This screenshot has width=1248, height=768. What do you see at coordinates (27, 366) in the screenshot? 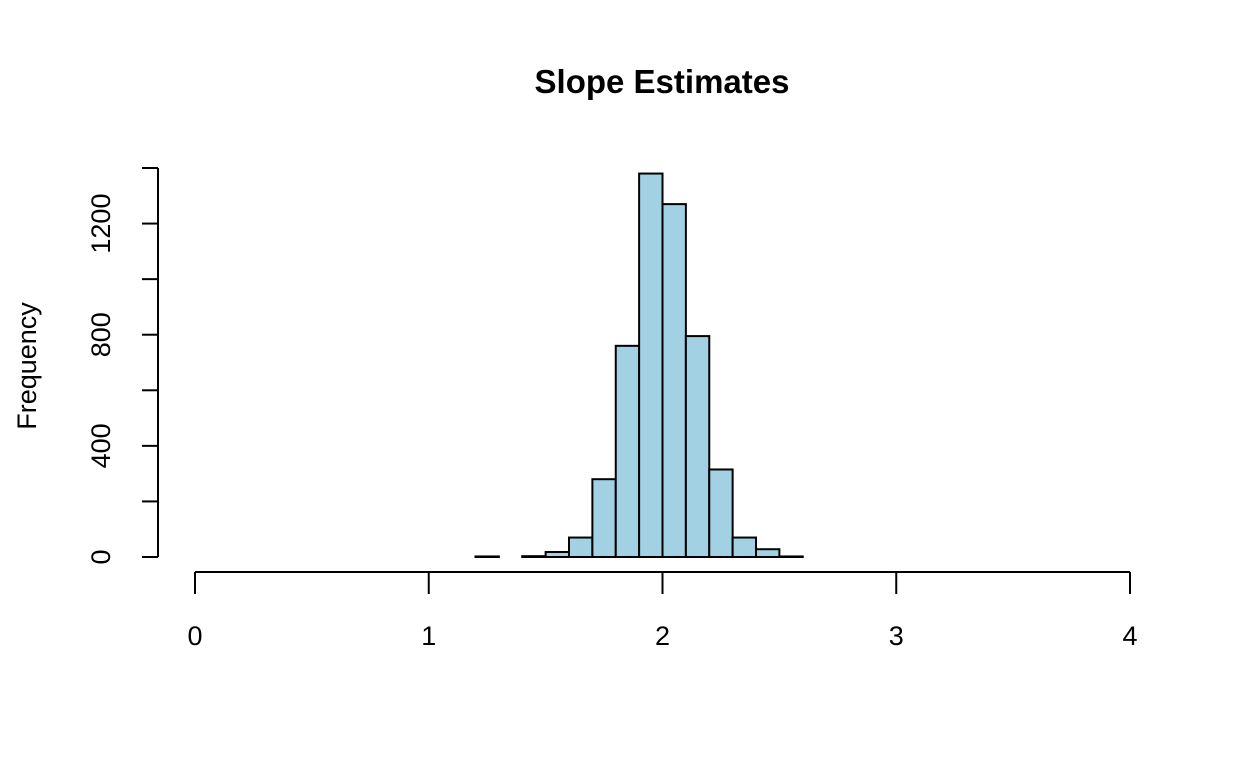
I see `y-axis-label: Frequency` at bounding box center [27, 366].